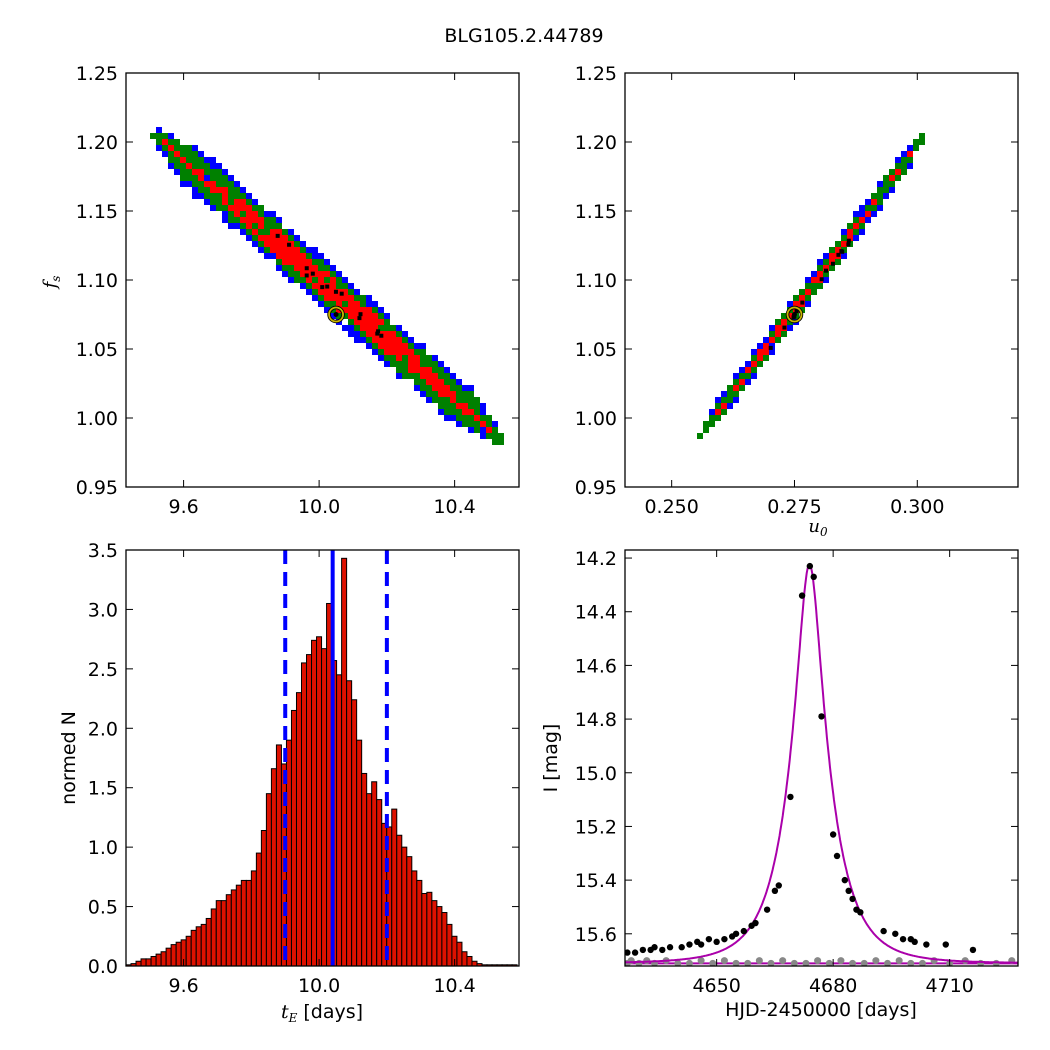 The height and width of the screenshot is (1050, 1050). I want to click on x-tick-label: 10.4, so click(454, 986).